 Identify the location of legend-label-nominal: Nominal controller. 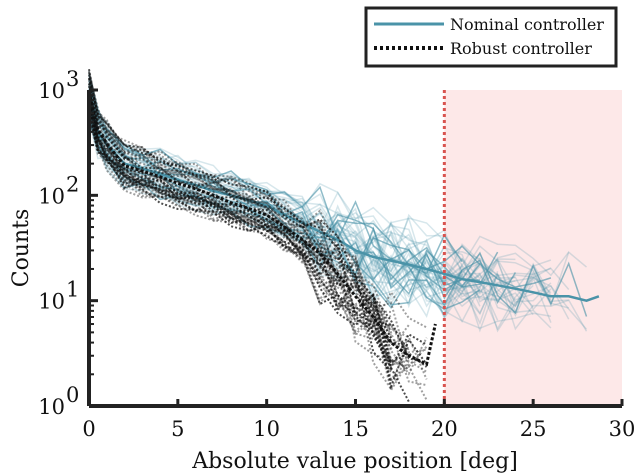
(527, 24).